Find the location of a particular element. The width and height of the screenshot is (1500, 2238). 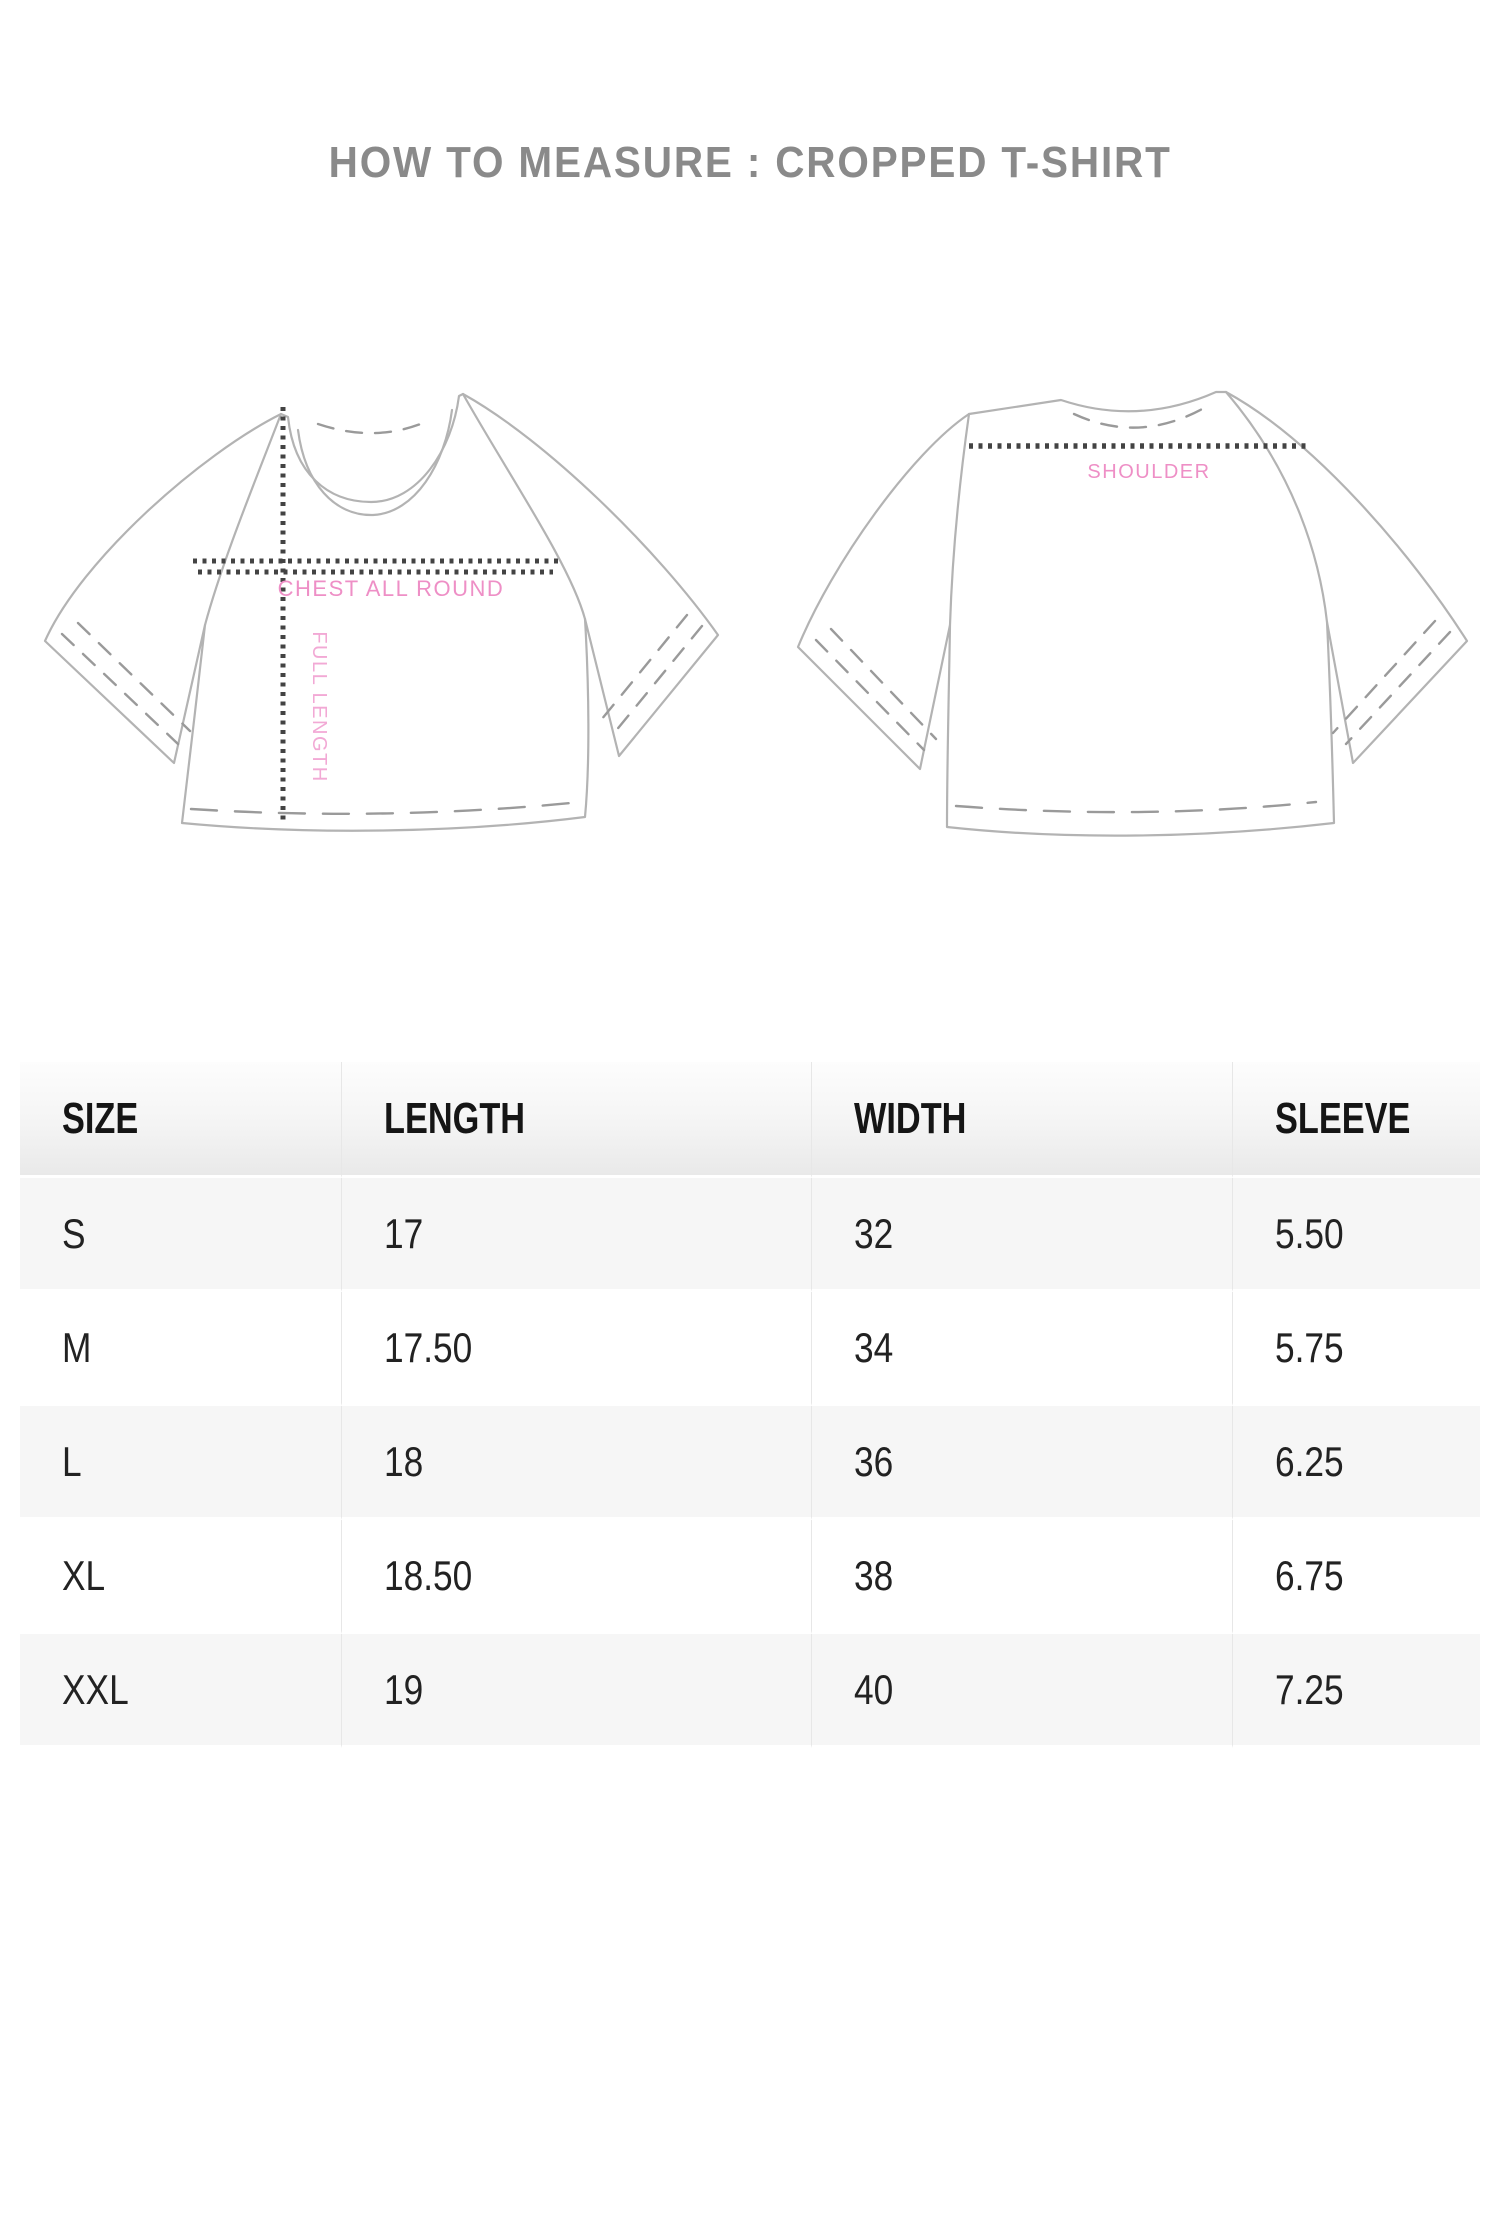

table-cell: 18.50 is located at coordinates (576, 1577).